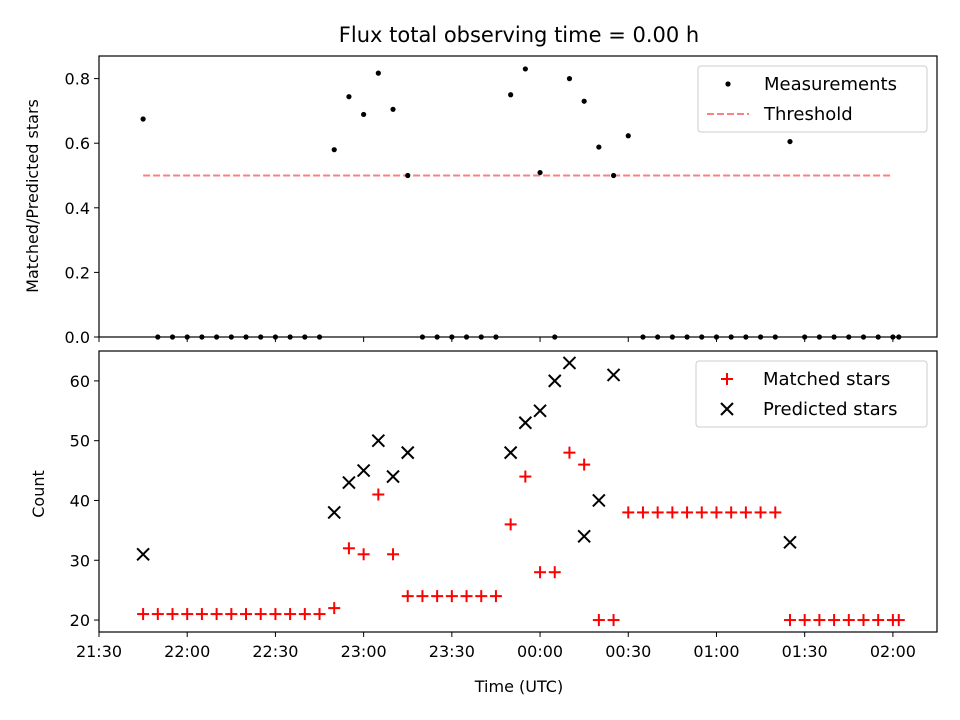  Describe the element at coordinates (727, 379) in the screenshot. I see `legend-marker-matched` at that location.